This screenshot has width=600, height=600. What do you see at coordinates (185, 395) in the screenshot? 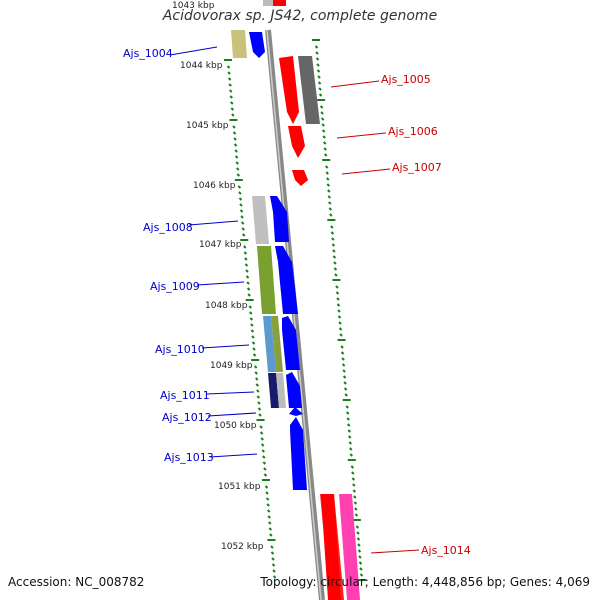
I see `gene-label-ajs-1011: Ajs_1011` at bounding box center [185, 395].